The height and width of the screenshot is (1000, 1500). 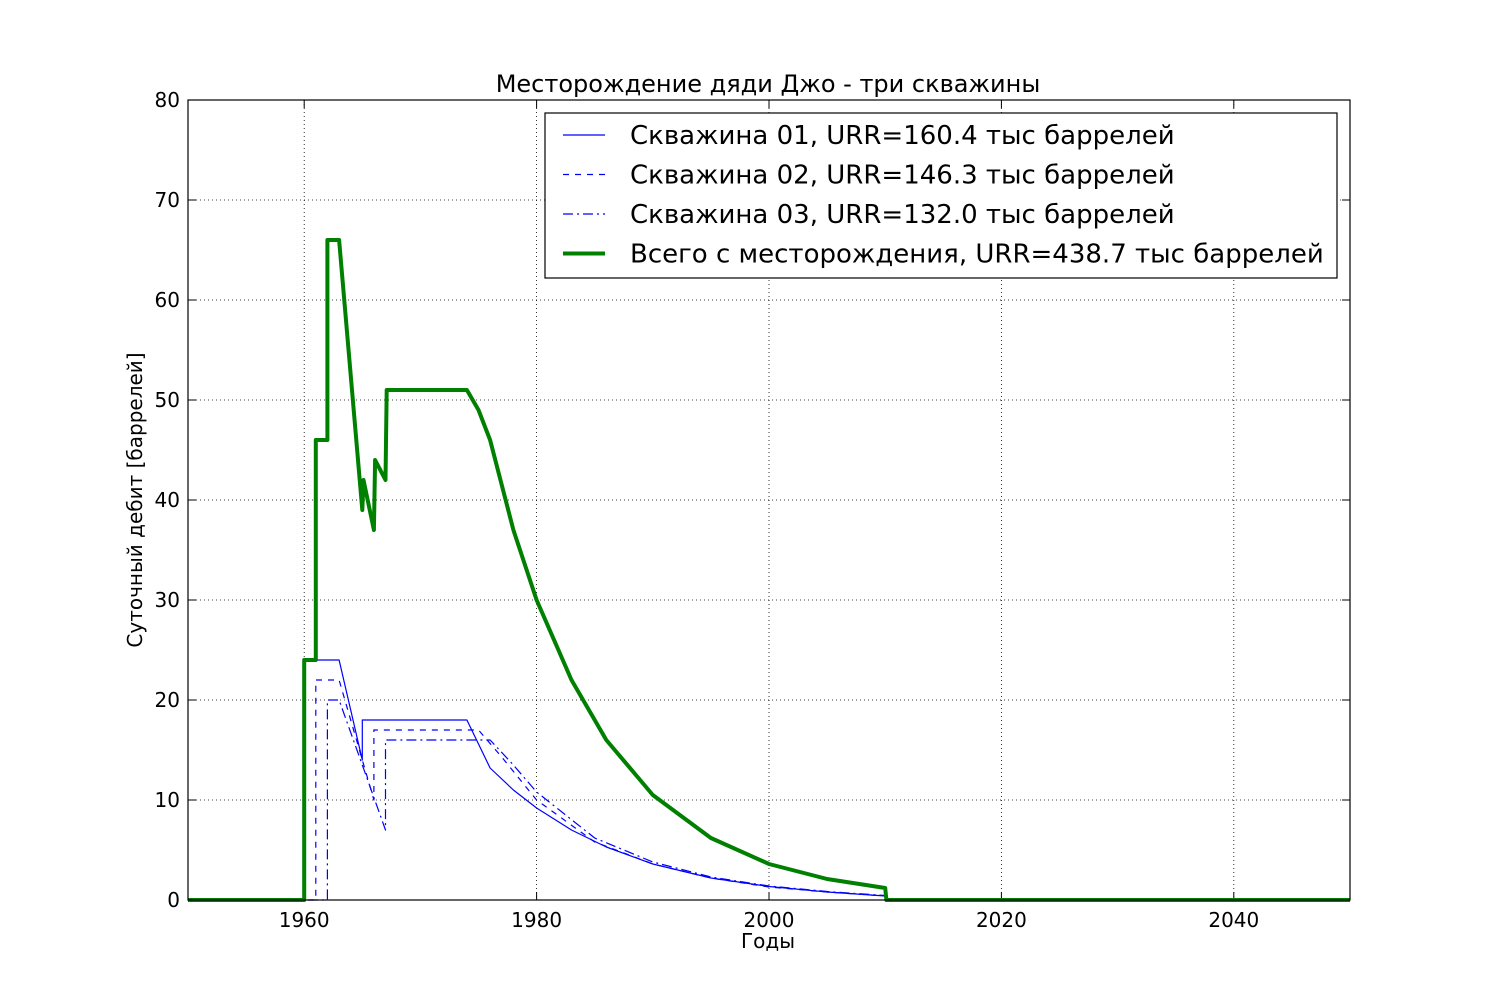 What do you see at coordinates (902, 176) in the screenshot?
I see `legend-label: Скважина 02, URR=146.3 тыс баррелей` at bounding box center [902, 176].